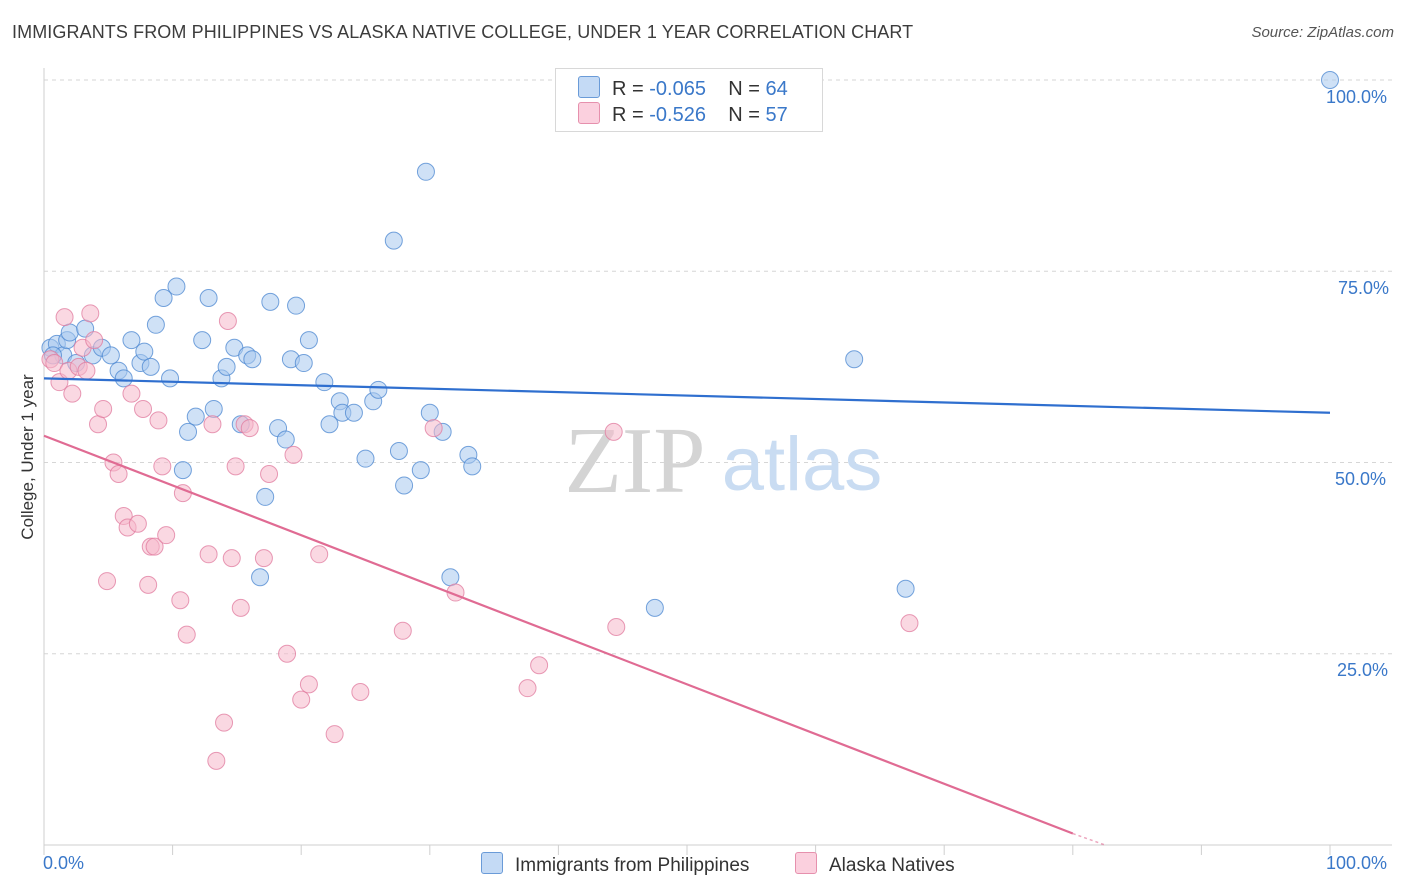  Describe the element at coordinates (677, 89) in the screenshot. I see `legend-r-value: -0.065` at that location.